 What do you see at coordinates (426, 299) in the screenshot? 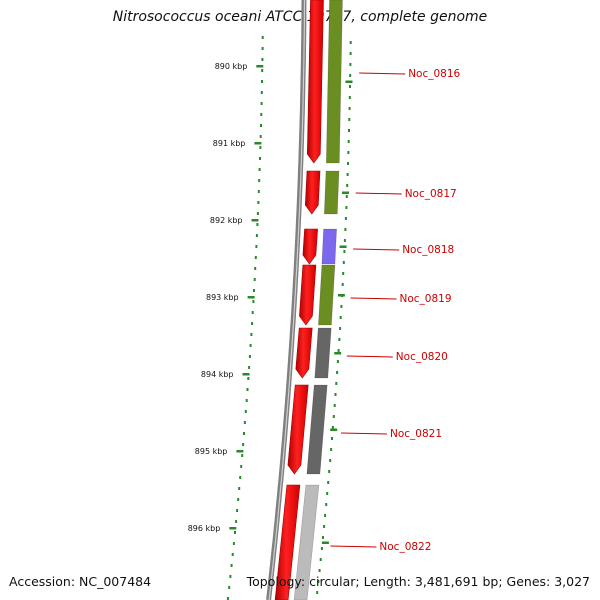
I see `gene-label: Noc_0819` at bounding box center [426, 299].